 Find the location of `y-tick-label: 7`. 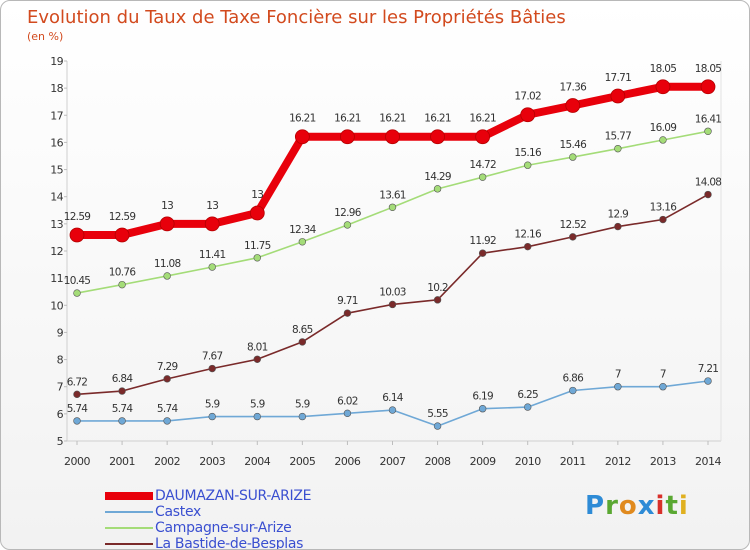

y-tick-label: 7 is located at coordinates (60, 387).